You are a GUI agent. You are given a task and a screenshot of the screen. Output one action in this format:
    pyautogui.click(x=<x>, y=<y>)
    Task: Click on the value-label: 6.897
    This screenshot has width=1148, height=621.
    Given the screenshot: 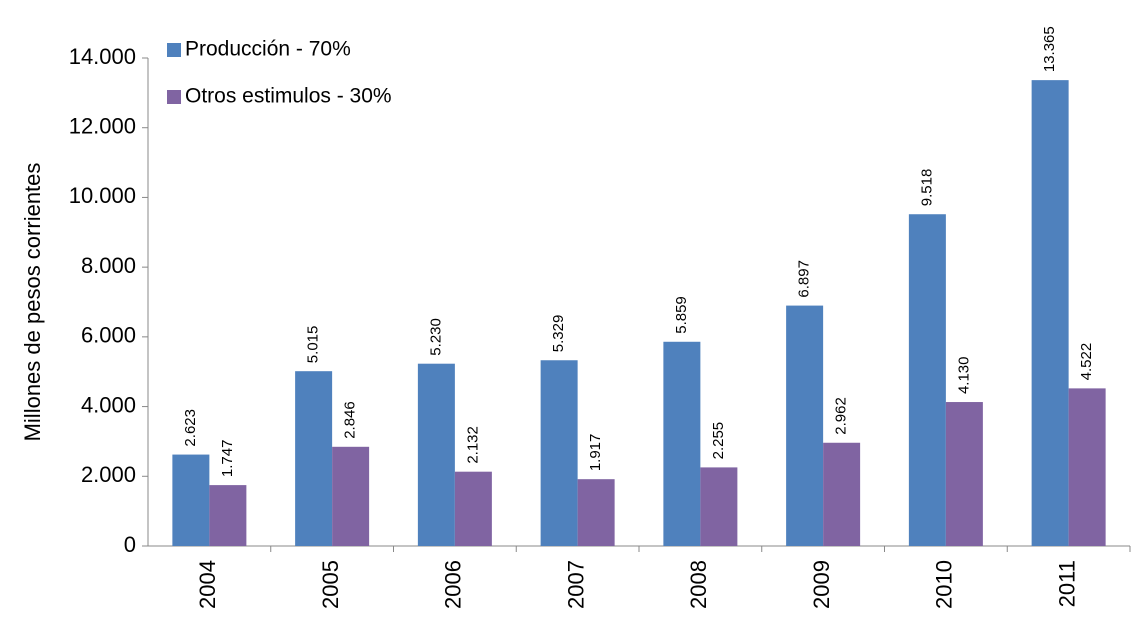 What is the action you would take?
    pyautogui.click(x=804, y=279)
    